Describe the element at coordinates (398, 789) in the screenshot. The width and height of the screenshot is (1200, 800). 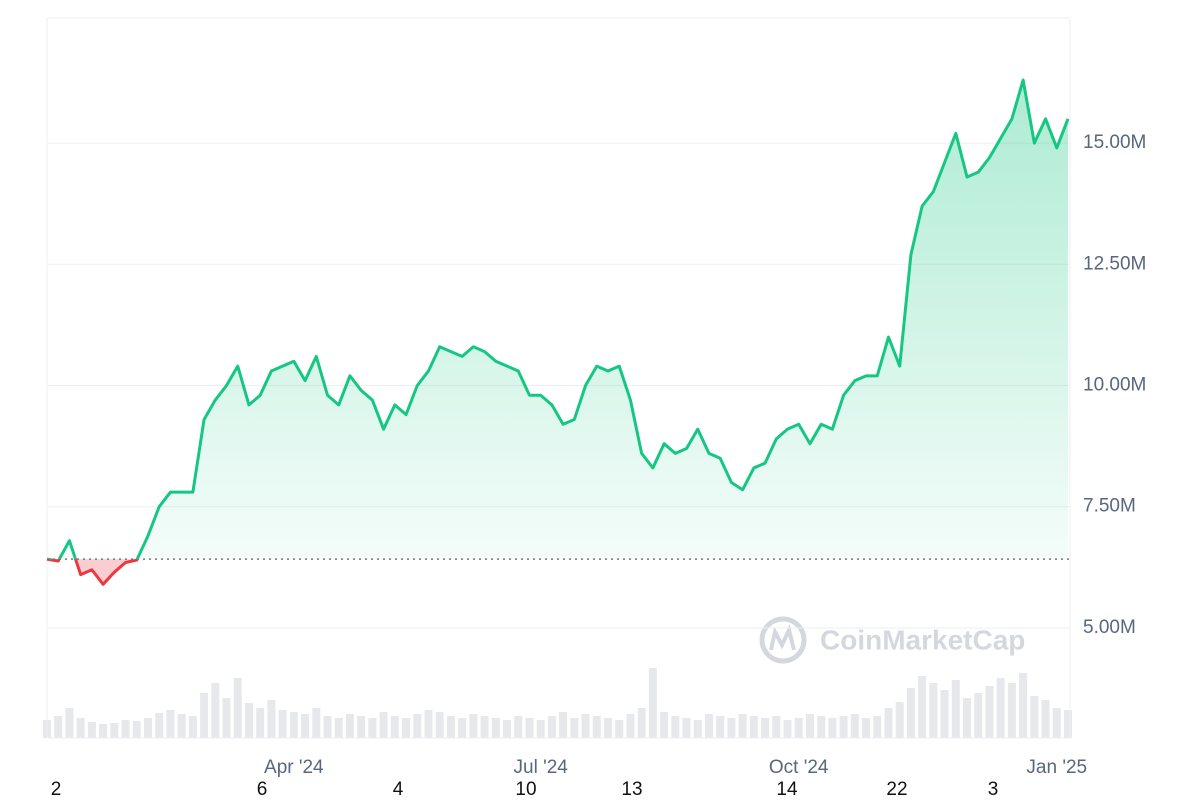
I see `day-label: 4` at that location.